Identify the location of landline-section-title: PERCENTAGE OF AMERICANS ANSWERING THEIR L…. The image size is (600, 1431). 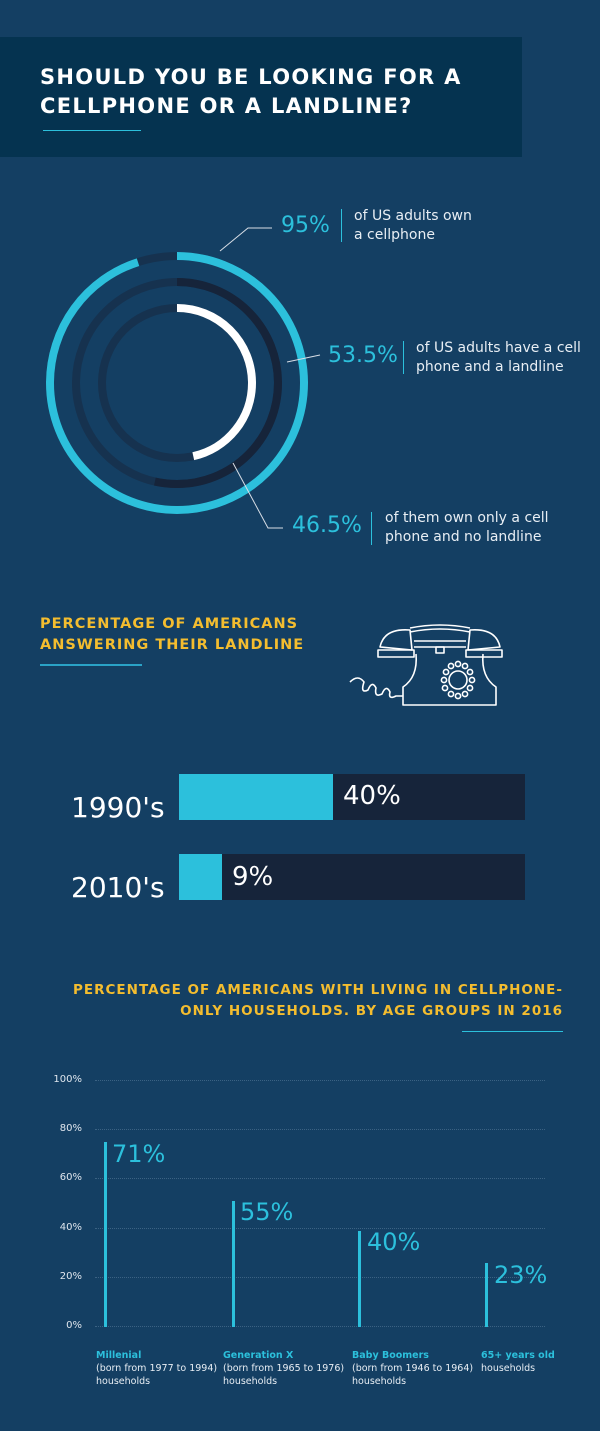
(172, 634).